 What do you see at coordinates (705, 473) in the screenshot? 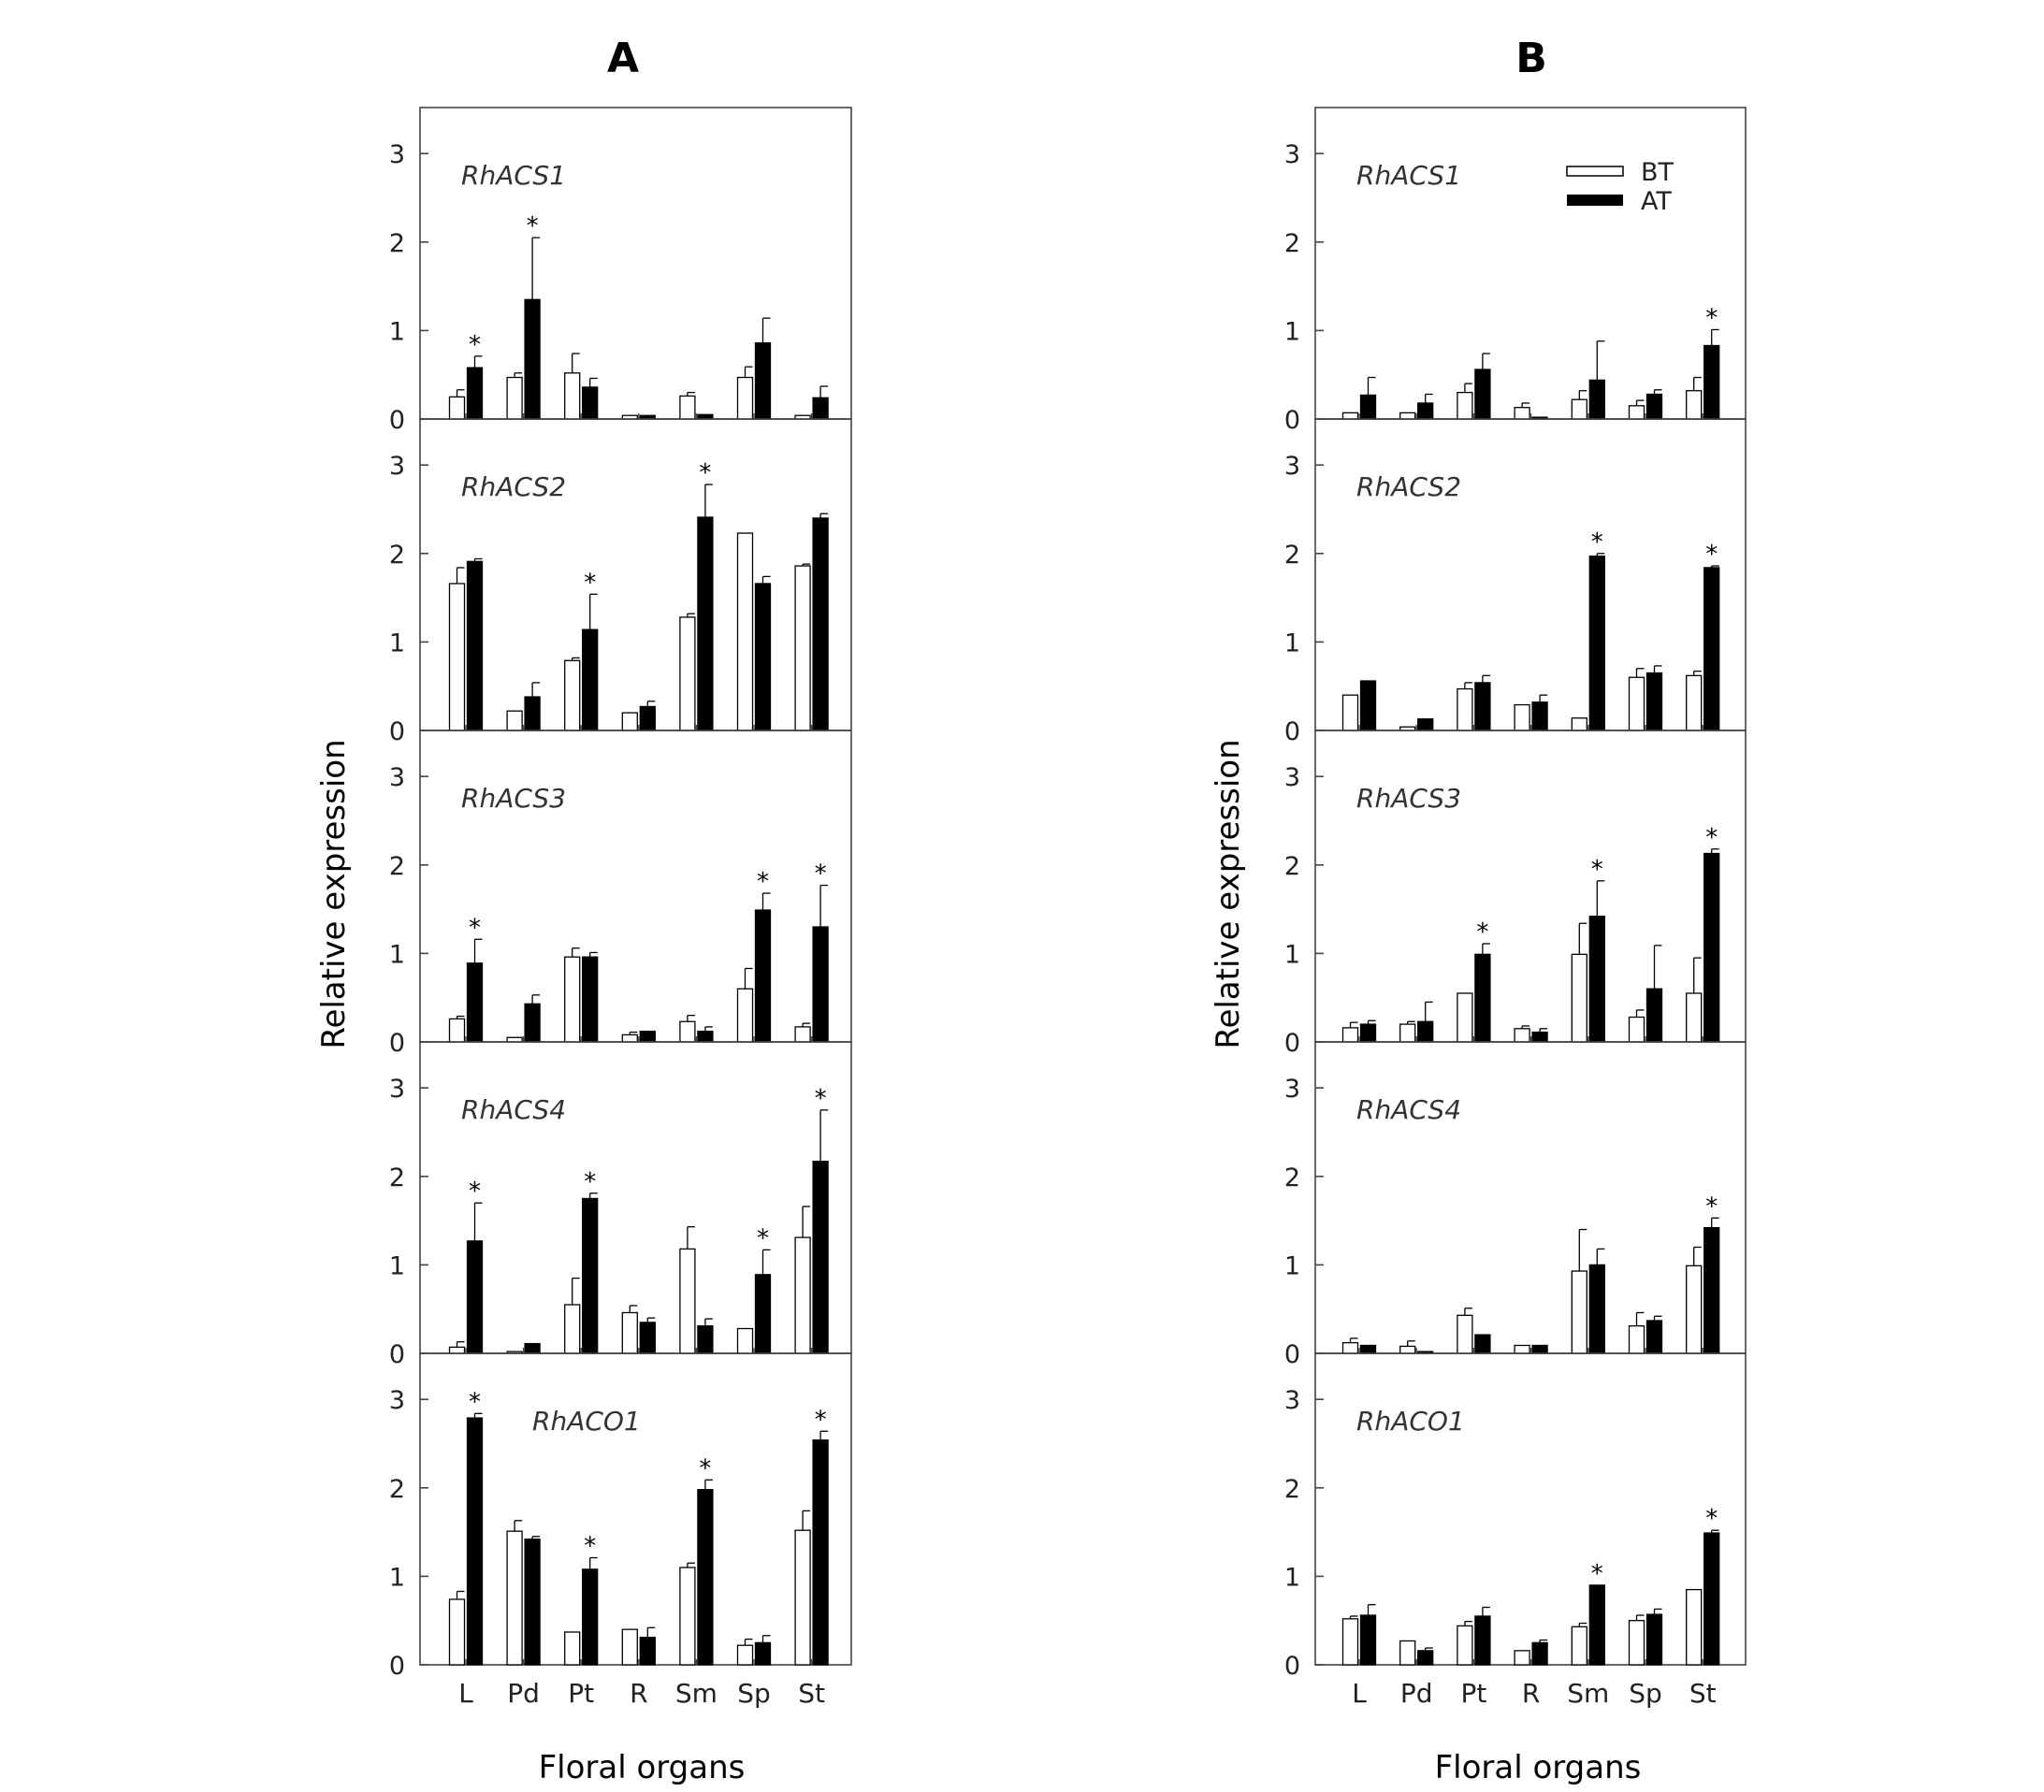
I see `significance-star-sm: *` at bounding box center [705, 473].